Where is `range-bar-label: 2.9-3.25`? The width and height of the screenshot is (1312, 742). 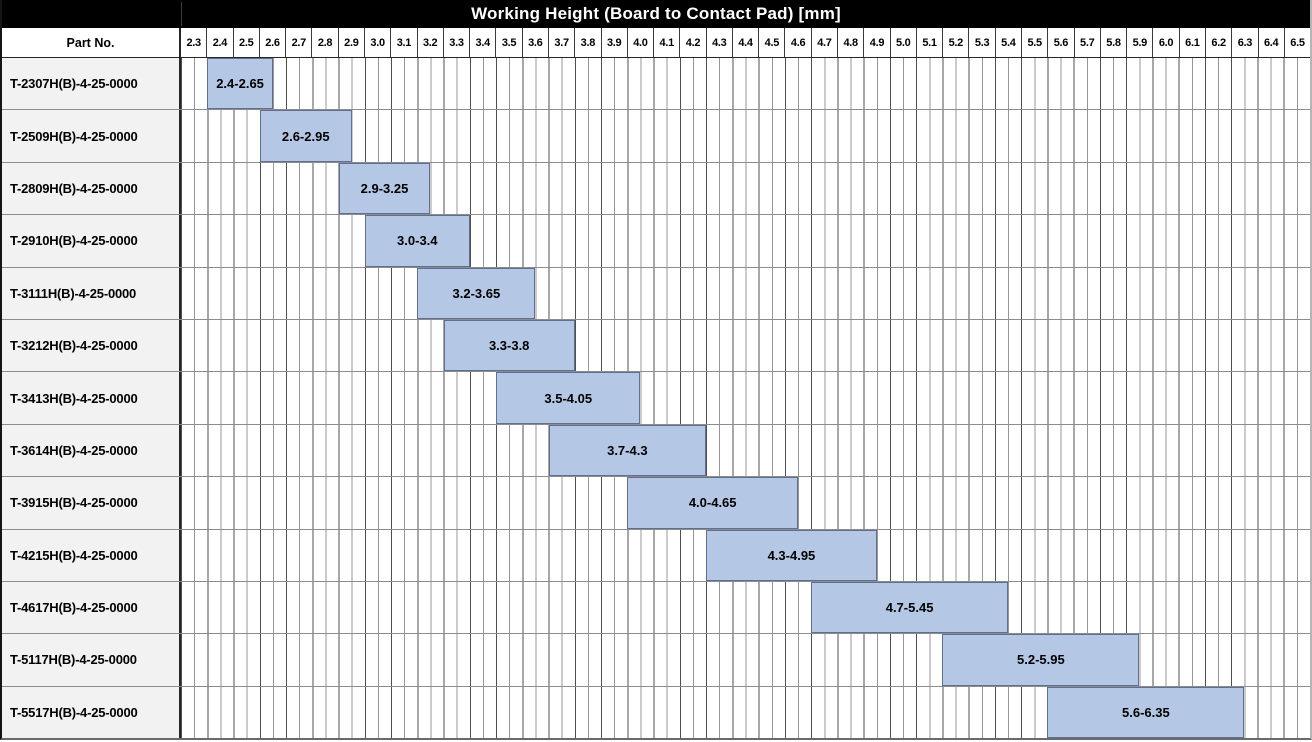
range-bar-label: 2.9-3.25 is located at coordinates (384, 188).